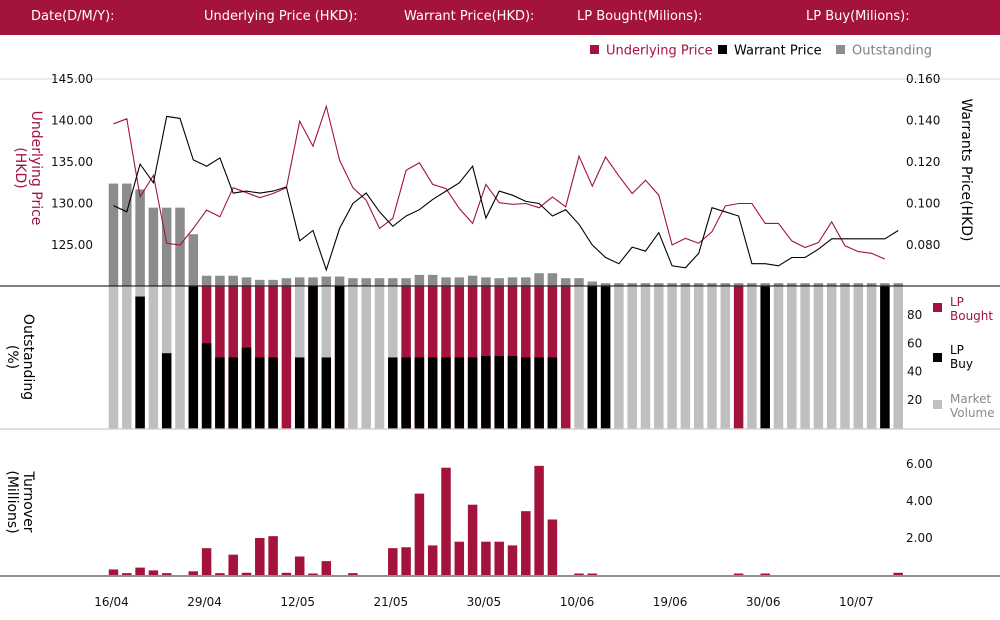 Image resolution: width=1000 pixels, height=620 pixels. I want to click on left-tick-label: 130.00, so click(72, 204).